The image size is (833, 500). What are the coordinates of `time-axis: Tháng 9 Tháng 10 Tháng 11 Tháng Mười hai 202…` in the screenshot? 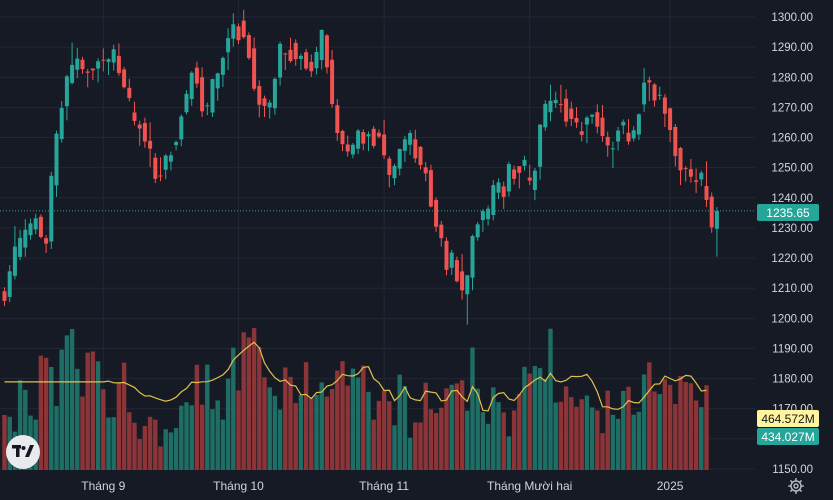 It's located at (382, 486).